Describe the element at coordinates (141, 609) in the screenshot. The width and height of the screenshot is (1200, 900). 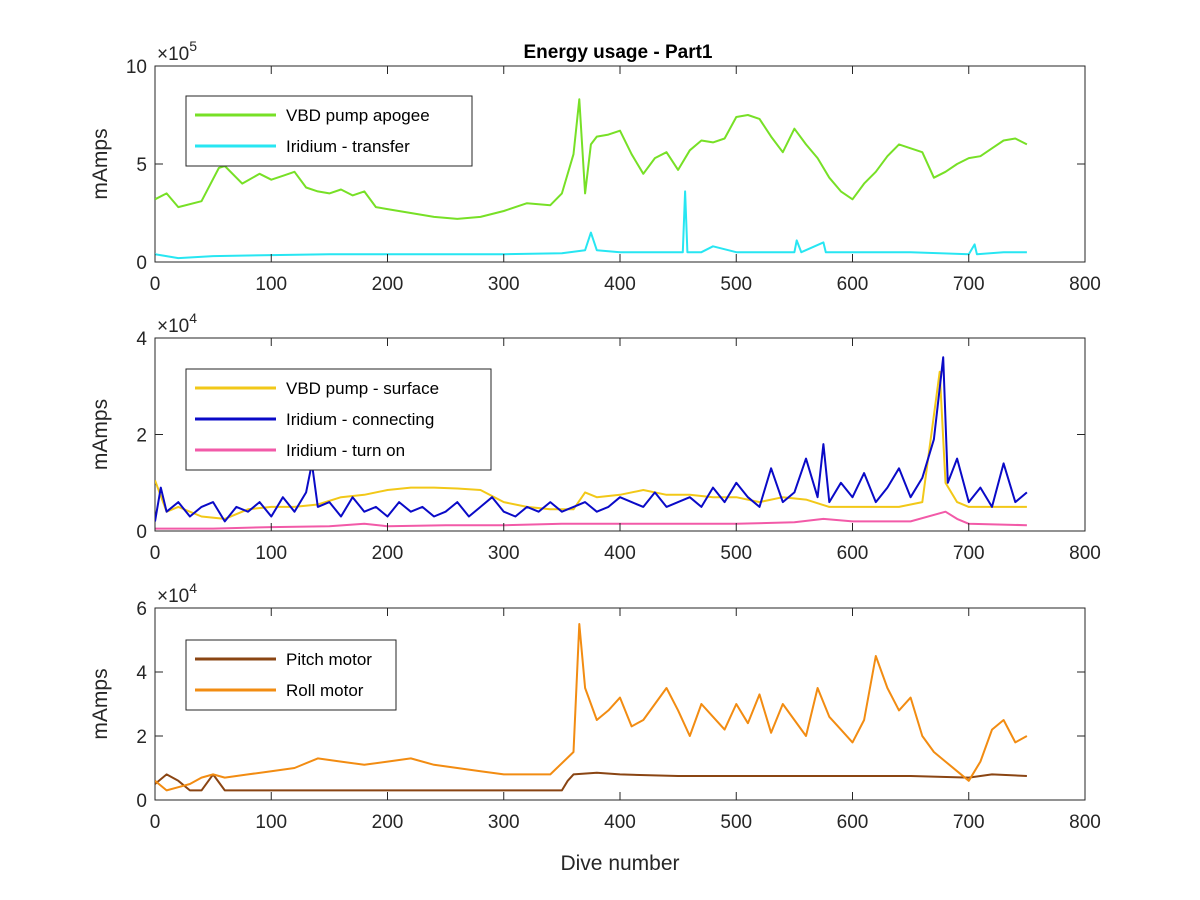
I see `y-tick-label: 6` at that location.